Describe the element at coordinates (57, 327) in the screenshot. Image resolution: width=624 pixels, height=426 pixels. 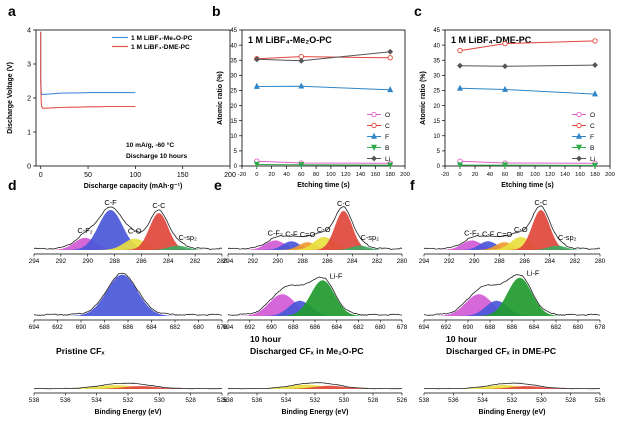
I see `x-tick-label-d-F1s: 692` at that location.